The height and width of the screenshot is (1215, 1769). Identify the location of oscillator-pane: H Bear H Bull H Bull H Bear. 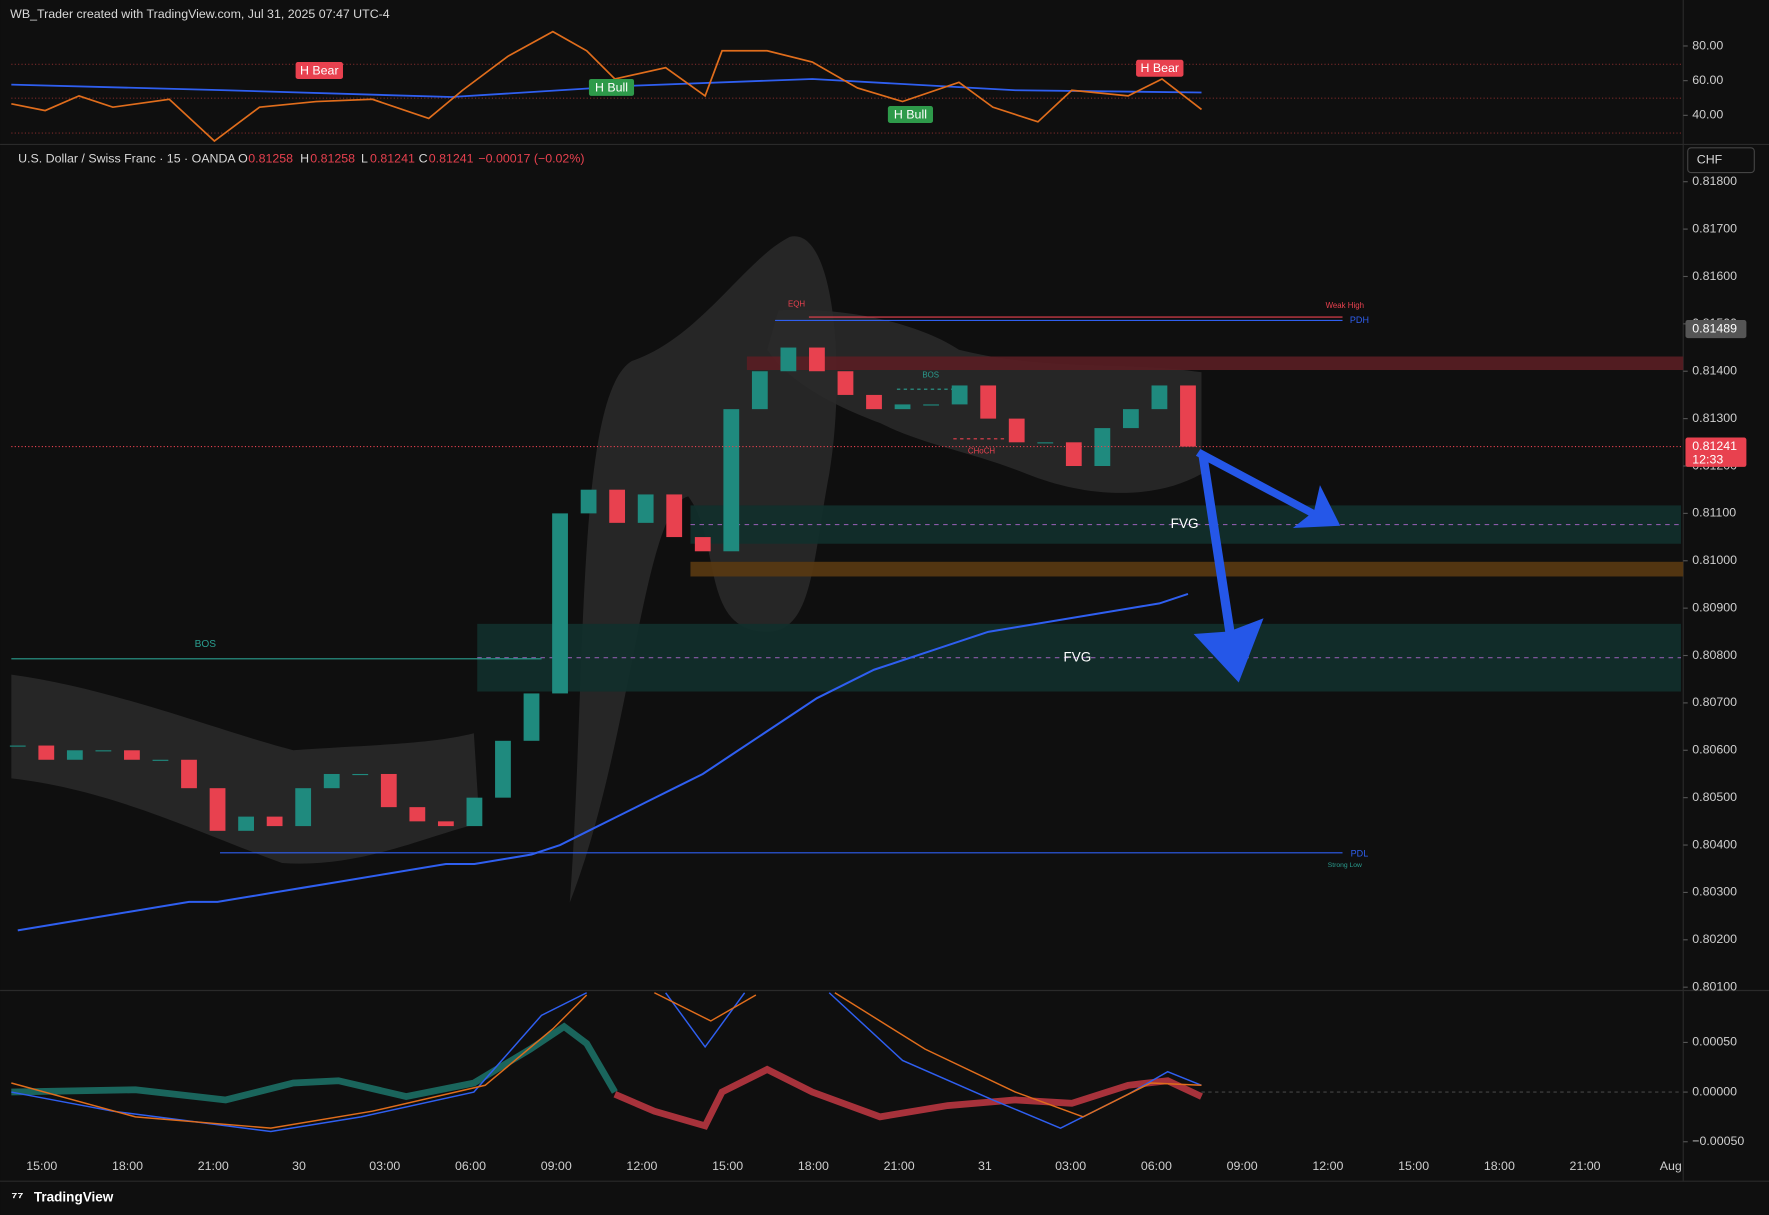
(846, 86).